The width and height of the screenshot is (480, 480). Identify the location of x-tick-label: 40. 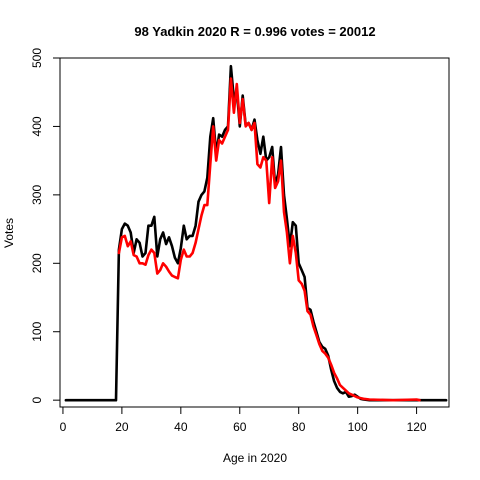
(181, 427).